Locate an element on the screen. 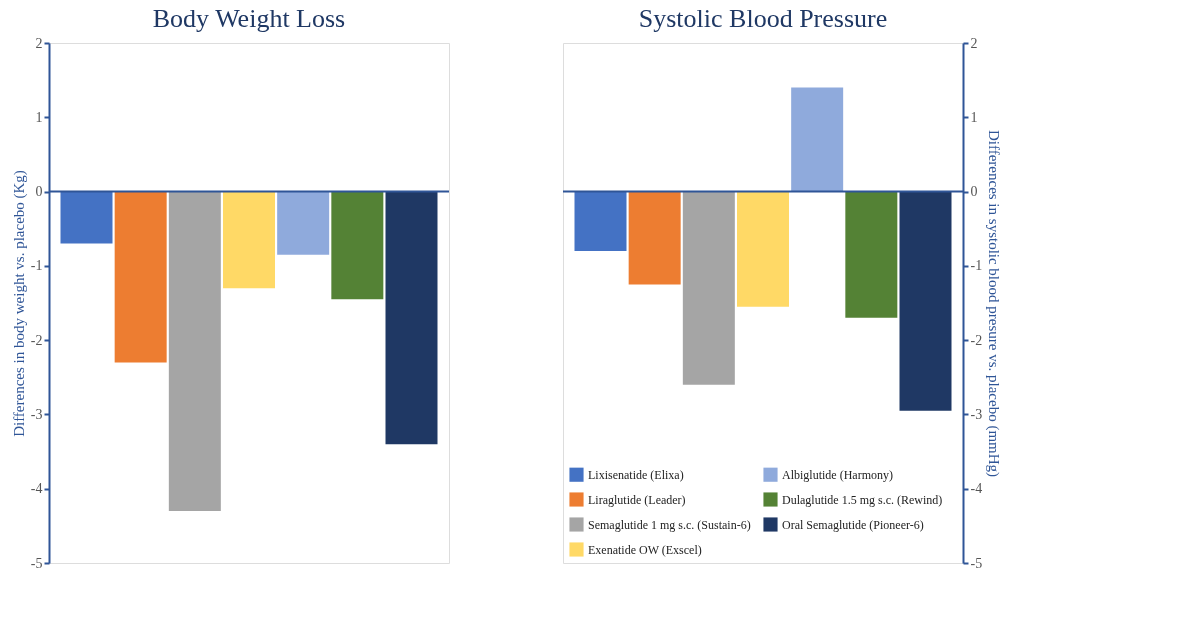 The width and height of the screenshot is (1178, 619). legend-label: Exenatide OW (Exscel) is located at coordinates (645, 549).